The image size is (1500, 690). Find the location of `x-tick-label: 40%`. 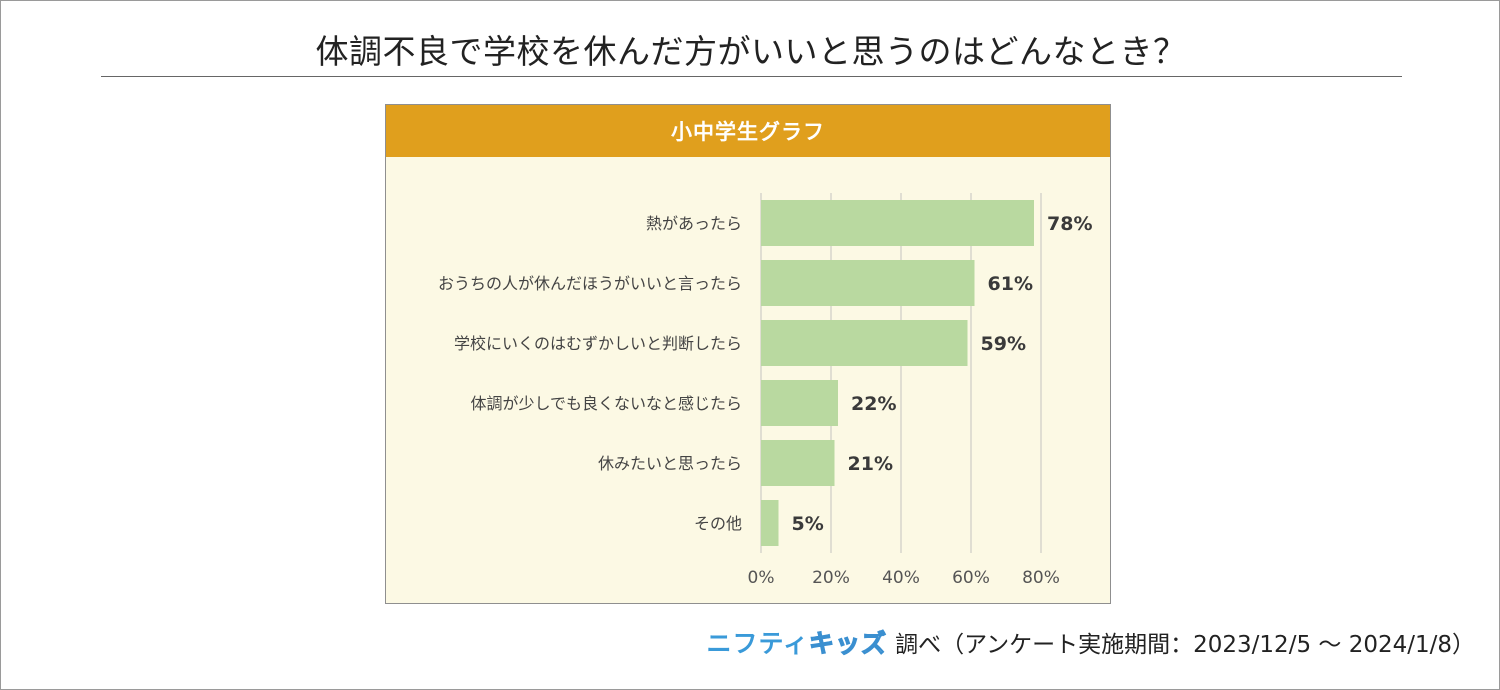

x-tick-label: 40% is located at coordinates (901, 578).